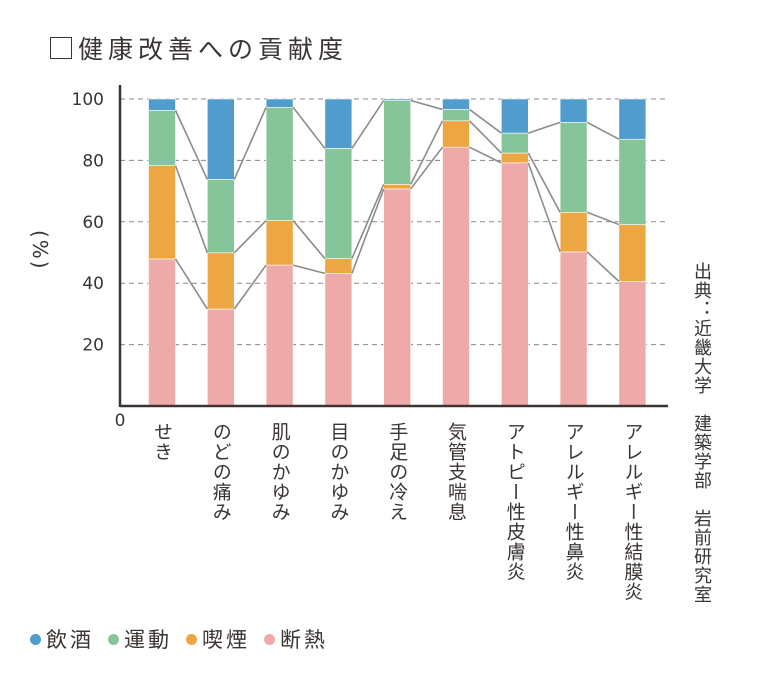 The image size is (770, 680). What do you see at coordinates (701, 556) in the screenshot?
I see `source-lab: 岩前研究室` at bounding box center [701, 556].